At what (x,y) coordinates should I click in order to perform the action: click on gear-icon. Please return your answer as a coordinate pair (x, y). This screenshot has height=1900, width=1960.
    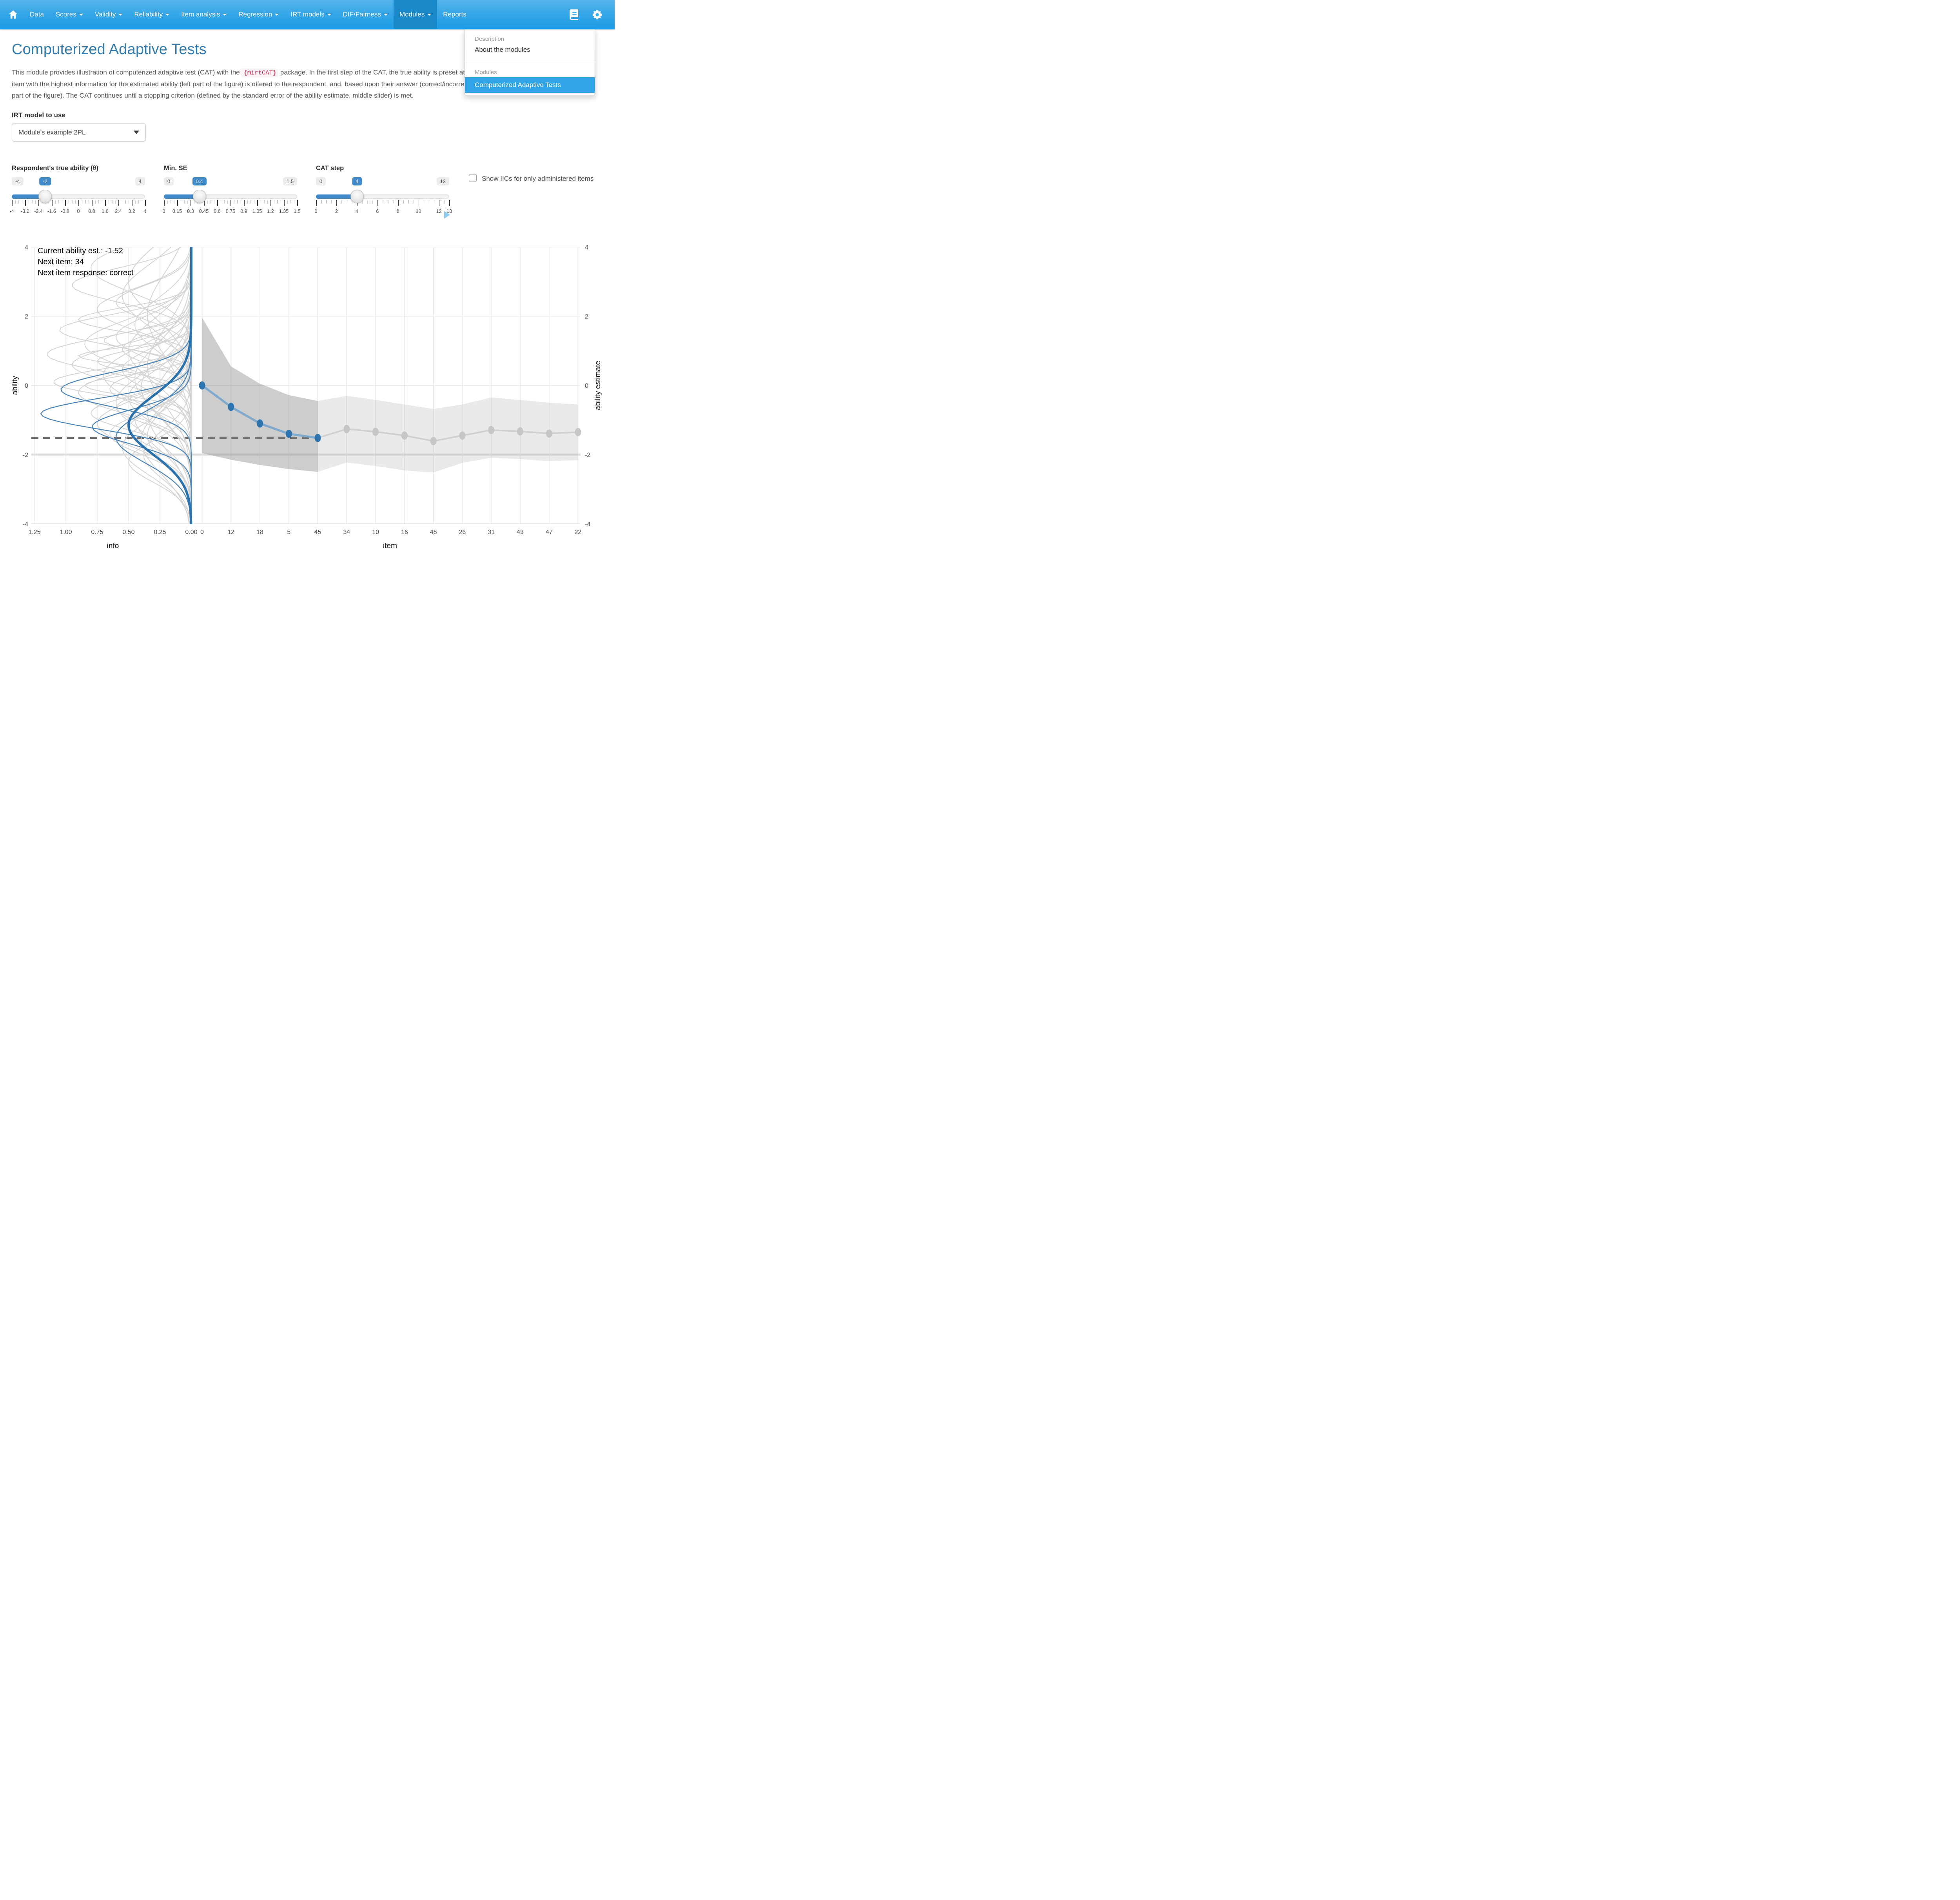
    Looking at the image, I should click on (597, 15).